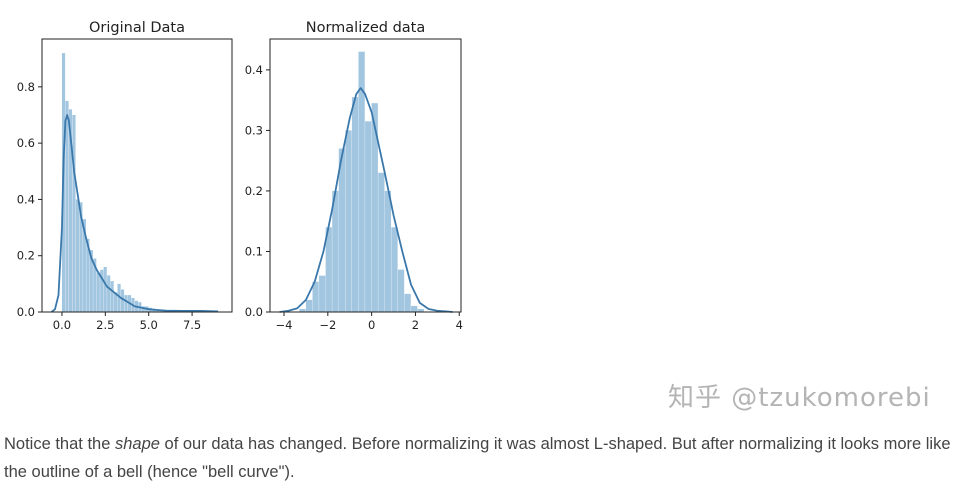 This screenshot has height=486, width=956. Describe the element at coordinates (254, 251) in the screenshot. I see `y-tick-label: 0.1` at that location.